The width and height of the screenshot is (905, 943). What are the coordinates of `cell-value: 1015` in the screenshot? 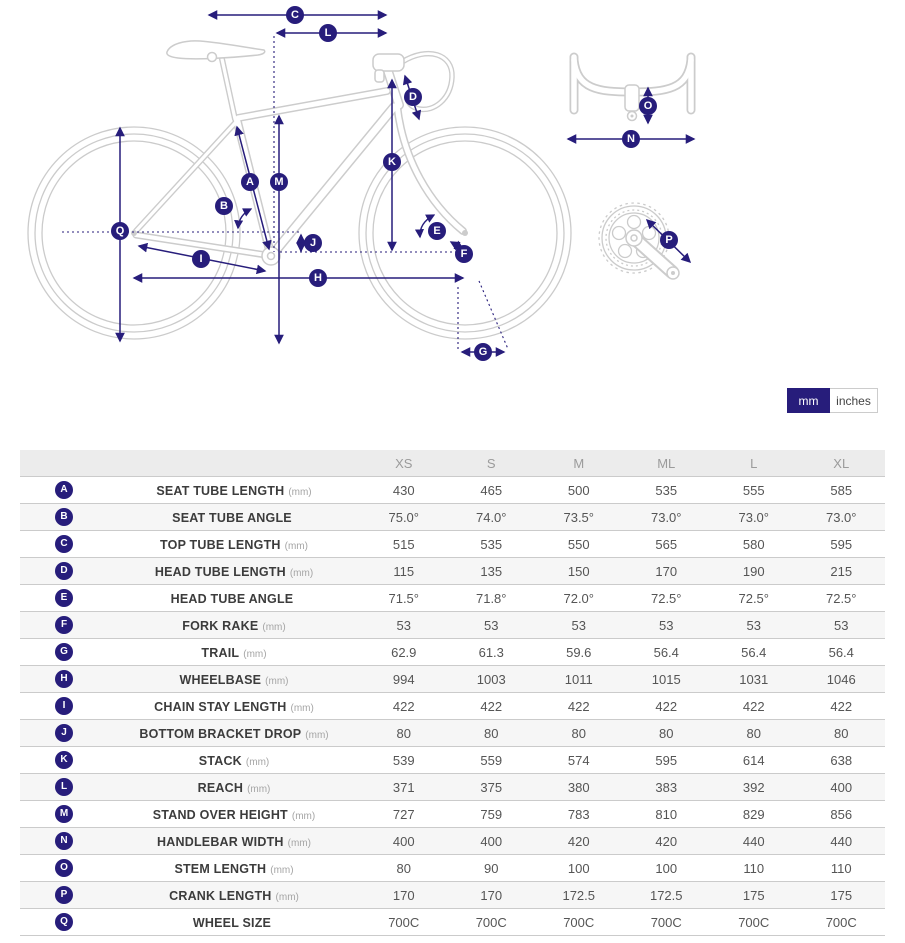 It's located at (666, 679).